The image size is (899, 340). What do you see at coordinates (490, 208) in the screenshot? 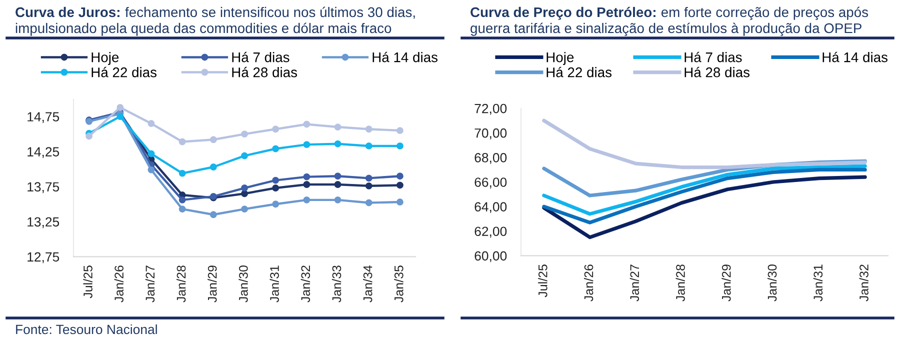
I see `y-tick-label: 64,00` at bounding box center [490, 208].